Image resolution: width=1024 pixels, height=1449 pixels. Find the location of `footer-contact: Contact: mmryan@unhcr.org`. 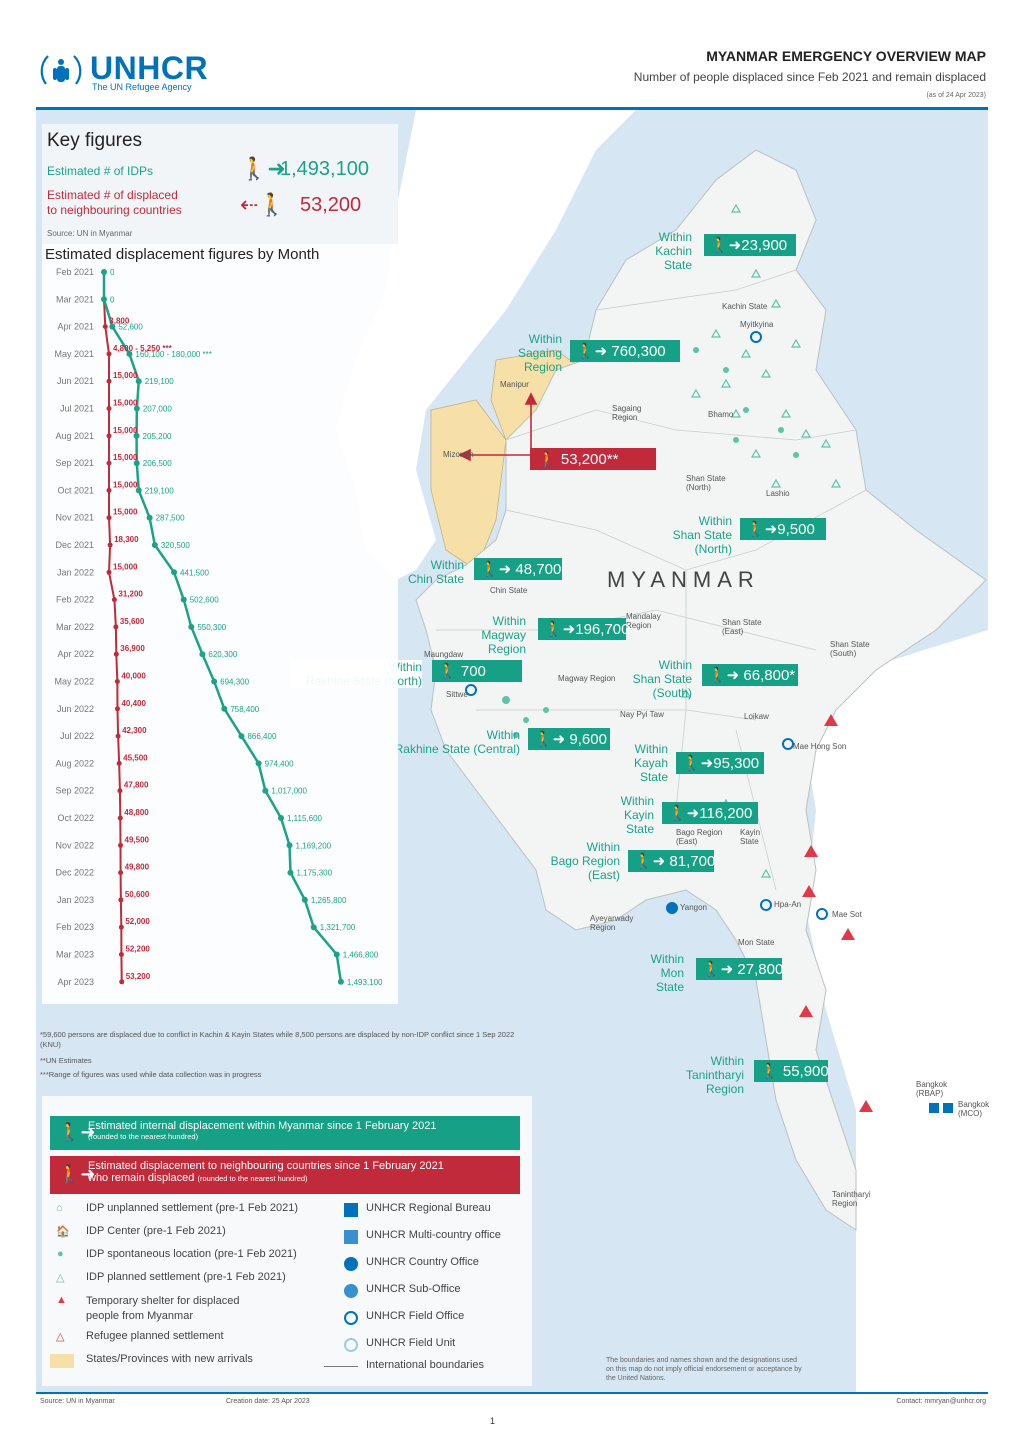

footer-contact: Contact: mmryan@unhcr.org is located at coordinates (941, 1401).